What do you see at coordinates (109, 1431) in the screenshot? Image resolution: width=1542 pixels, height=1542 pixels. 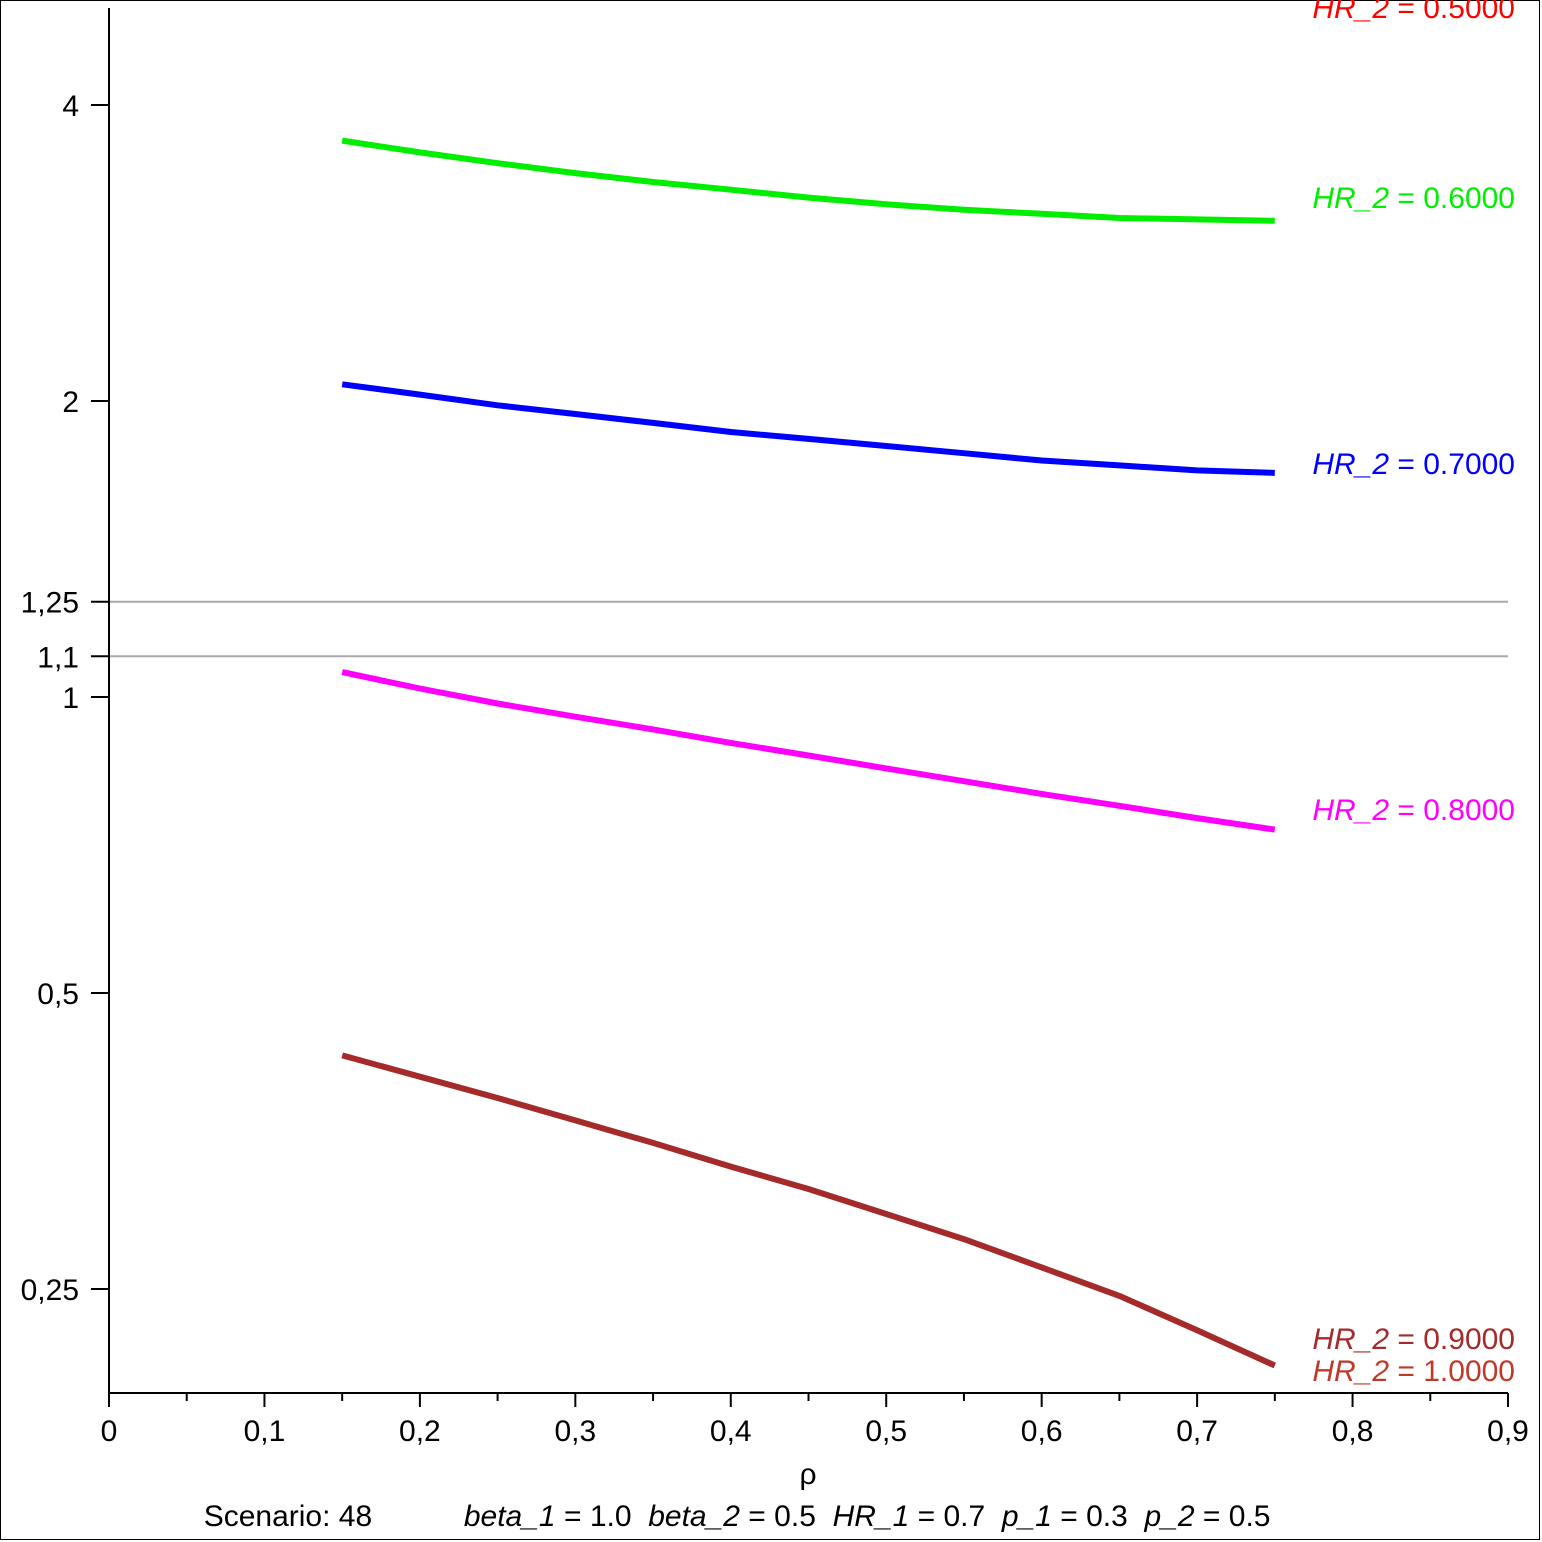 I see `x-tick-label: 0` at bounding box center [109, 1431].